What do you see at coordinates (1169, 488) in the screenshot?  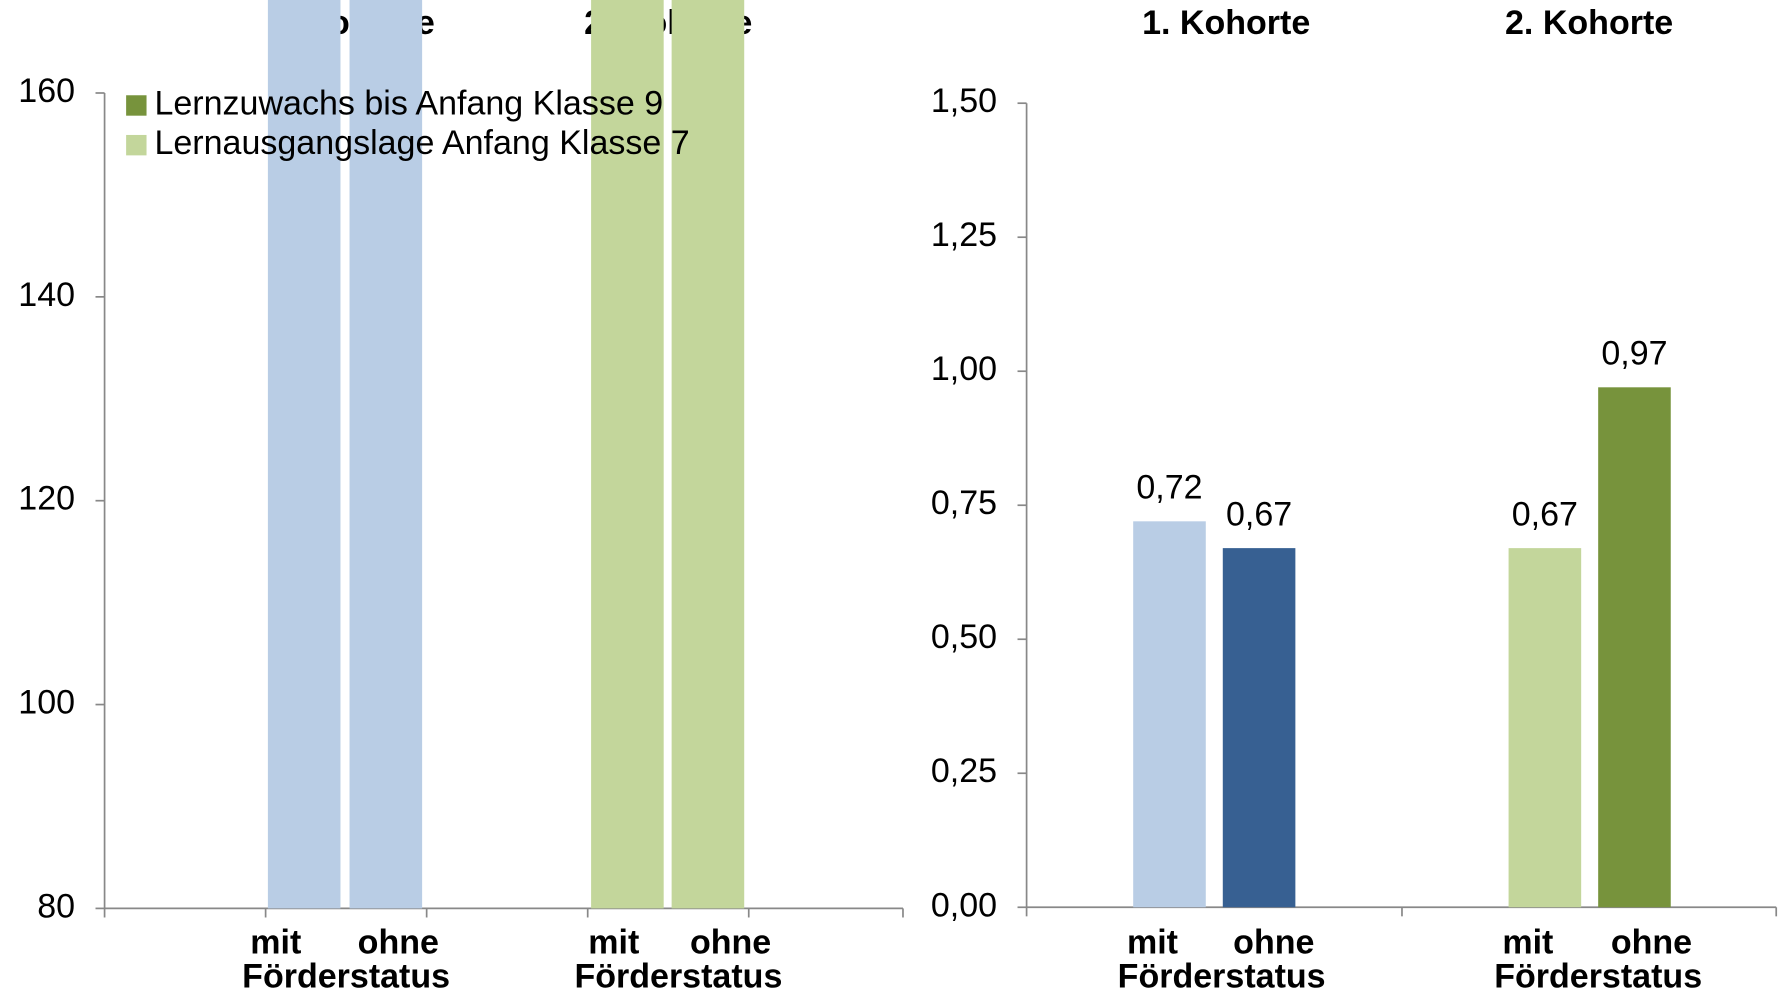 I see `value-label: 0,72` at bounding box center [1169, 488].